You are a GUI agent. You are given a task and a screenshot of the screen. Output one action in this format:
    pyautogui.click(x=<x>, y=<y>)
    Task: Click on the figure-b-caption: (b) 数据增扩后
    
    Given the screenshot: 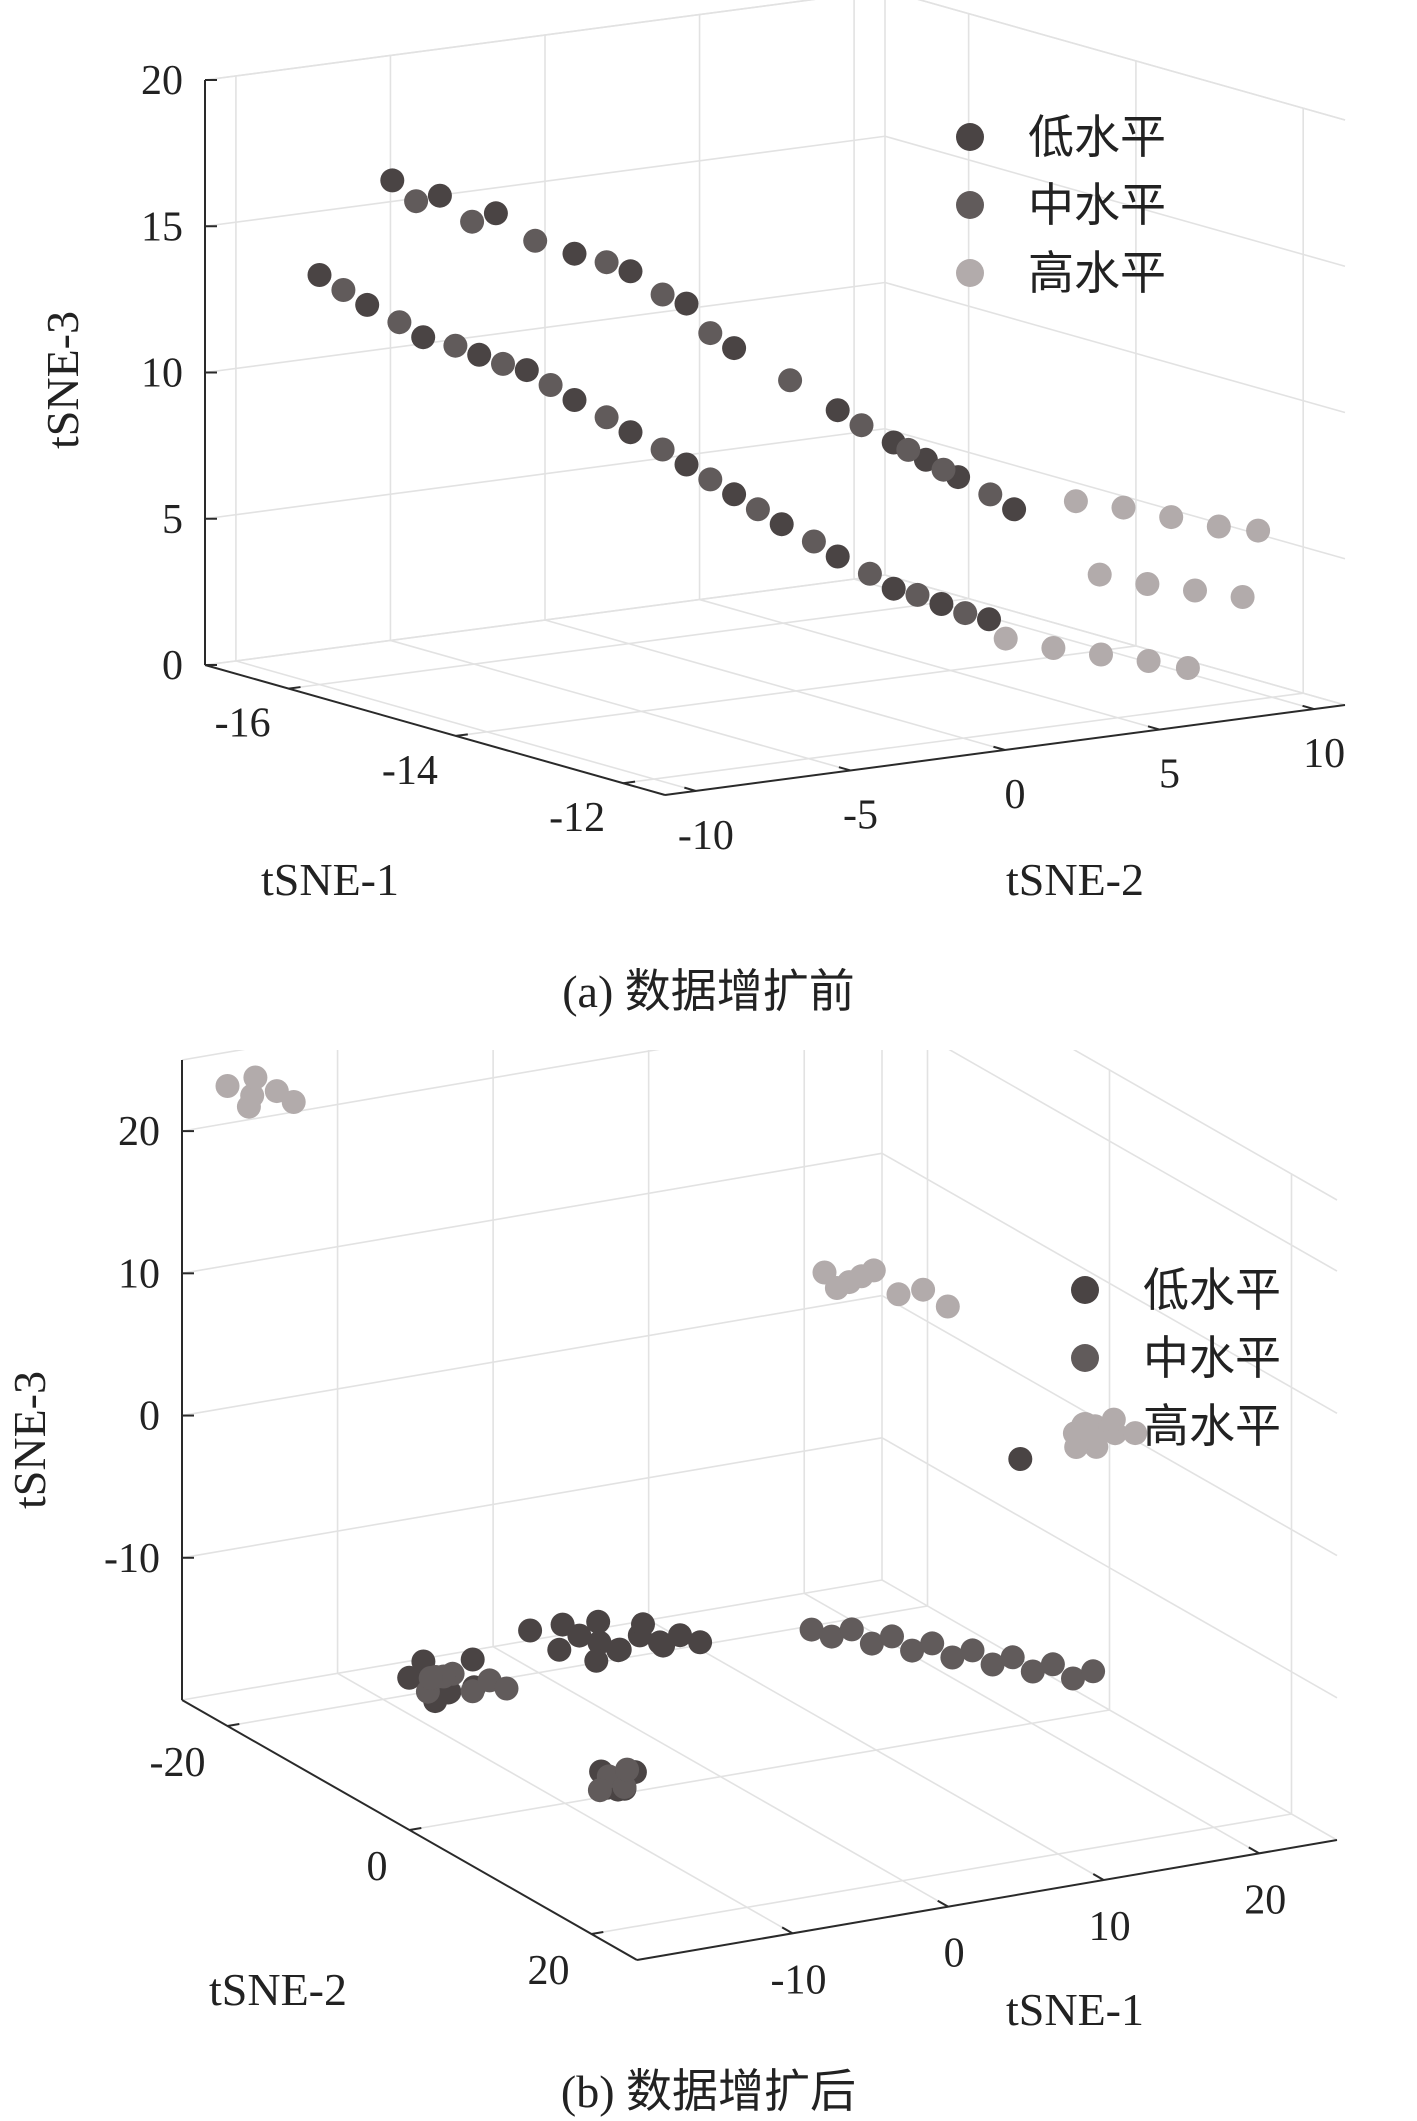 What is the action you would take?
    pyautogui.click(x=708, y=2091)
    